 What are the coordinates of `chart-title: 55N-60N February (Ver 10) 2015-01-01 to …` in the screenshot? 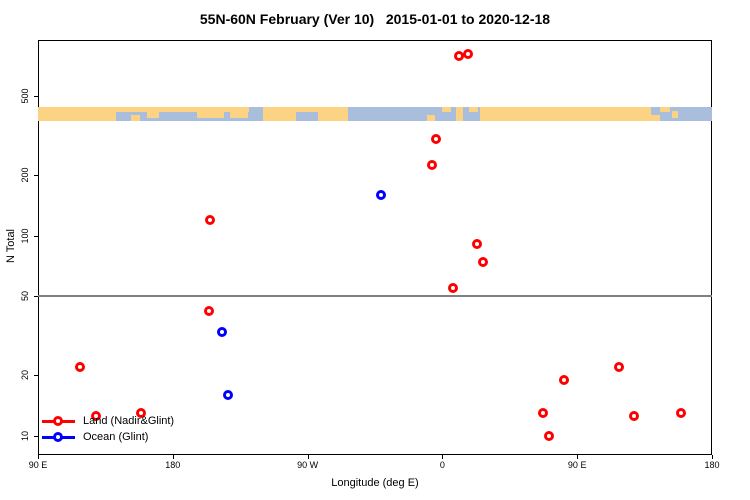 It's located at (375, 19).